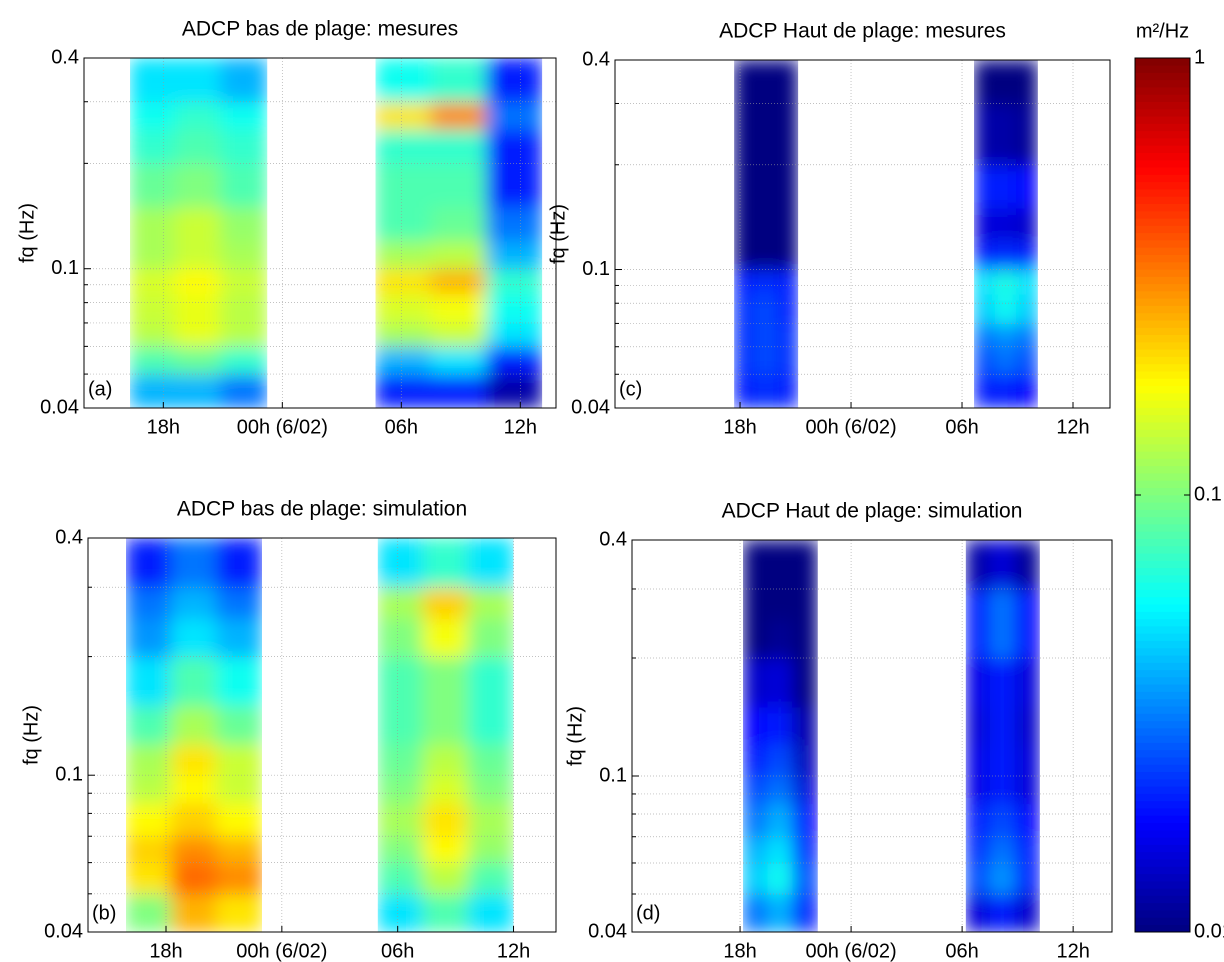 This screenshot has width=1224, height=962. Describe the element at coordinates (1162, 31) in the screenshot. I see `colorbar-label: m²/Hz` at that location.